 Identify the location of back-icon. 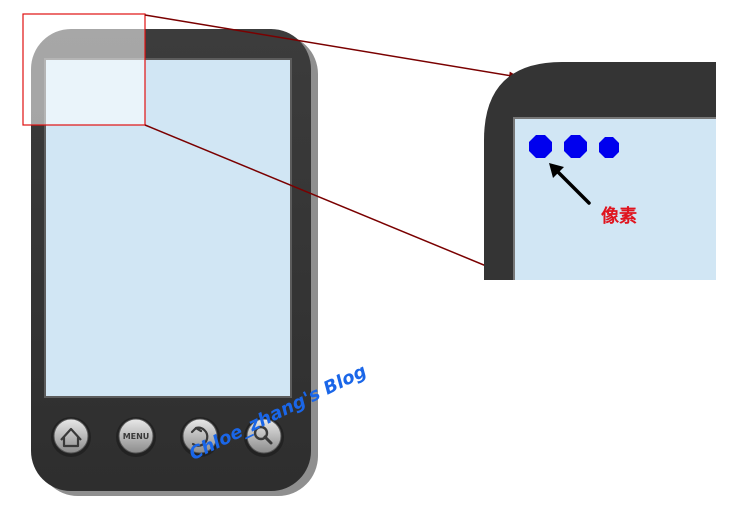
(199, 436).